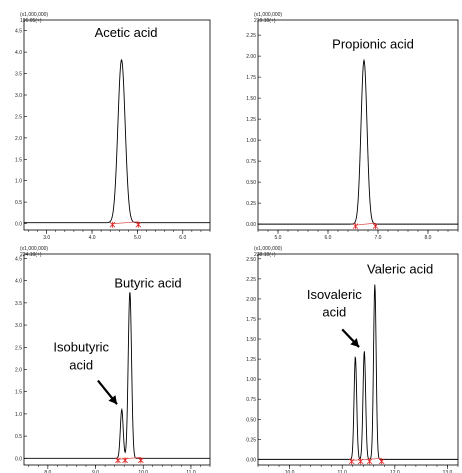  I want to click on compound-label: Isobutyric, so click(81, 347).